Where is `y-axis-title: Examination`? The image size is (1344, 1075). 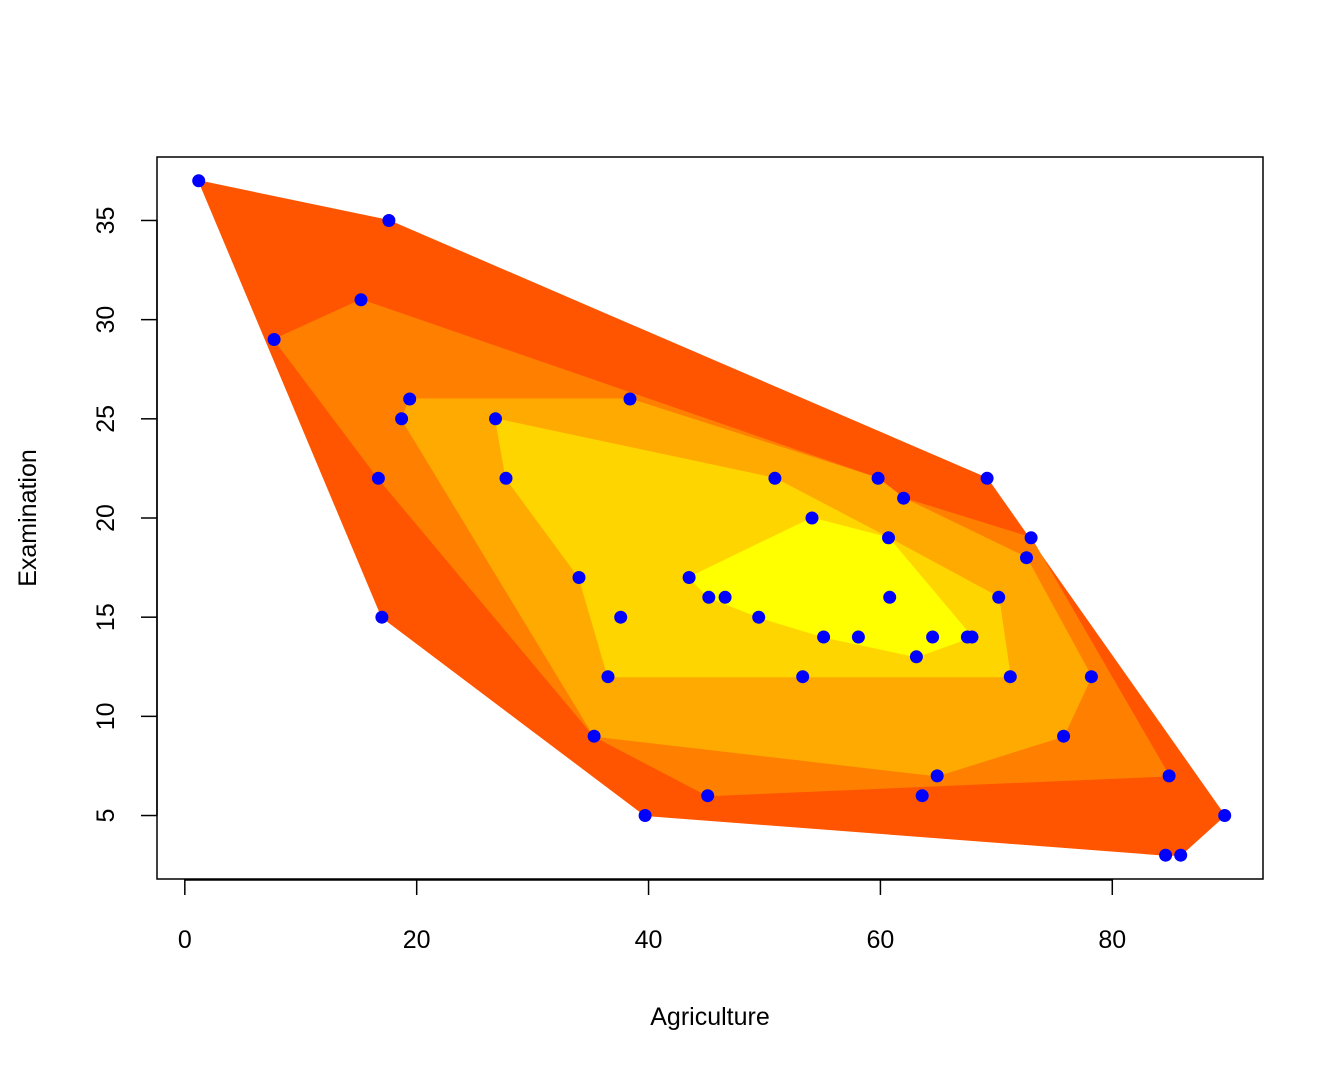 y-axis-title: Examination is located at coordinates (28, 518).